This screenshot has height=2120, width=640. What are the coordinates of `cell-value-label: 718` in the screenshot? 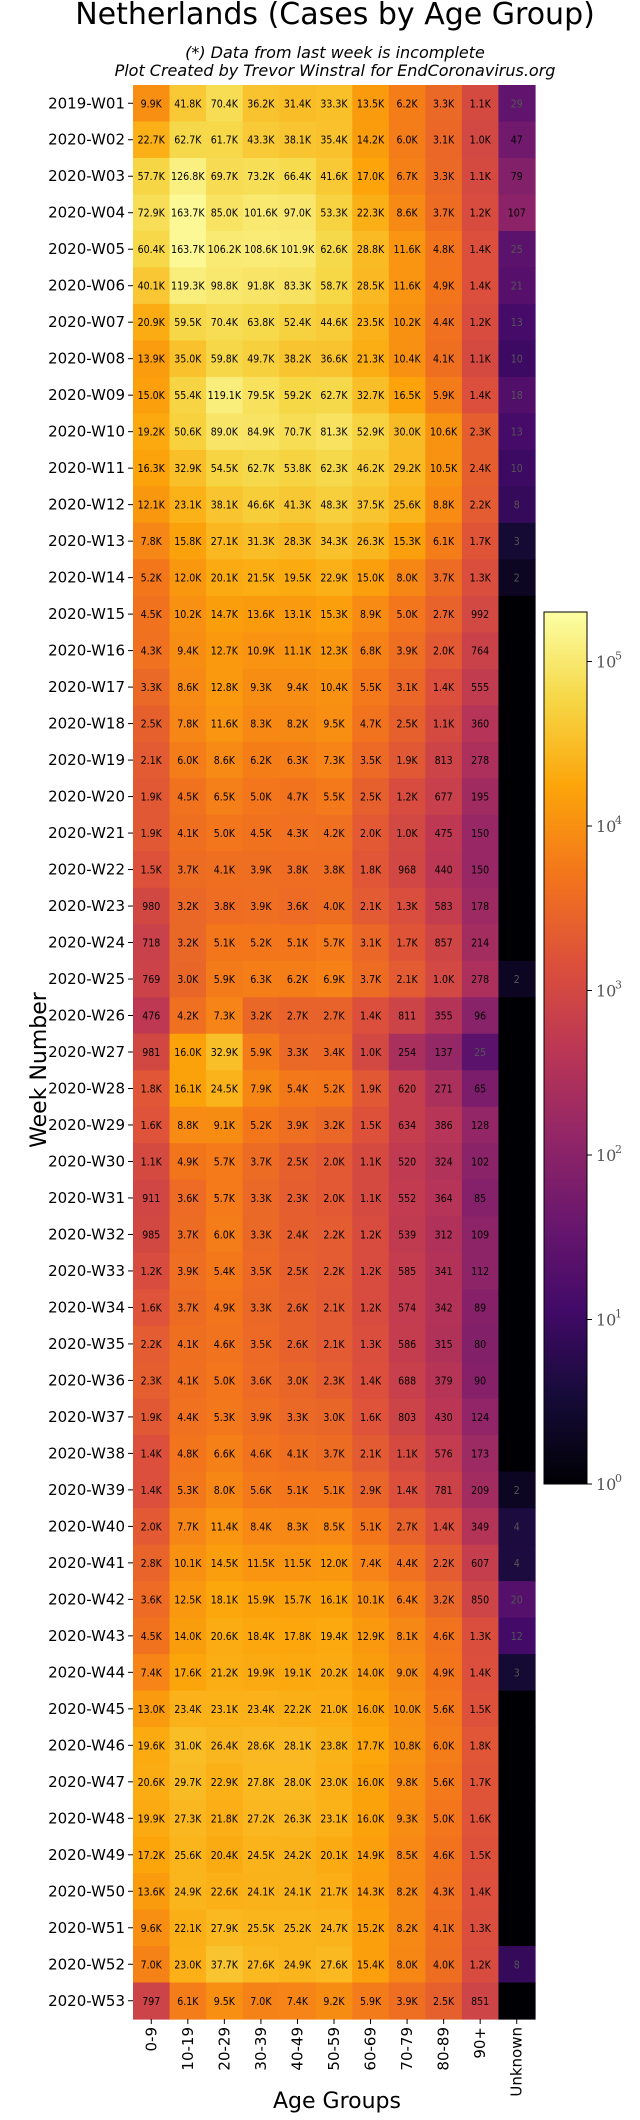 It's located at (151, 944).